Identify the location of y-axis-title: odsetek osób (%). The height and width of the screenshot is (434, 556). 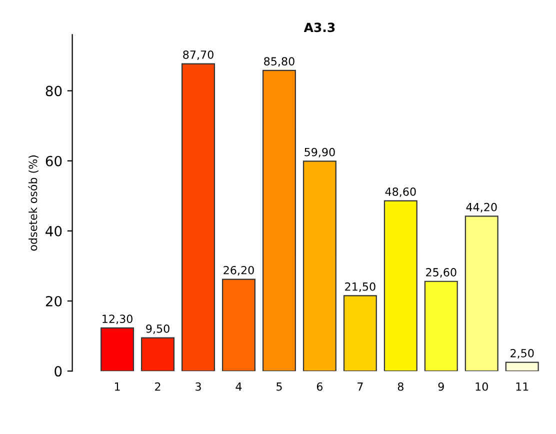
(33, 203).